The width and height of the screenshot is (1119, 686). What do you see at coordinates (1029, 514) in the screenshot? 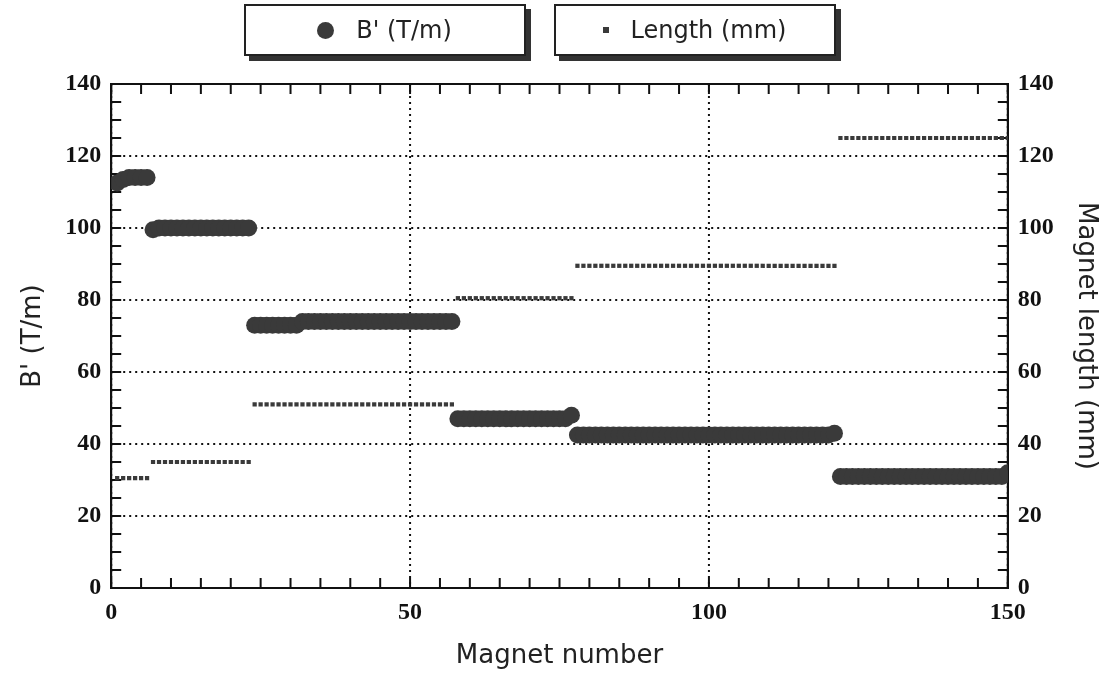
I see `y2-tick-label: 20` at bounding box center [1029, 514].